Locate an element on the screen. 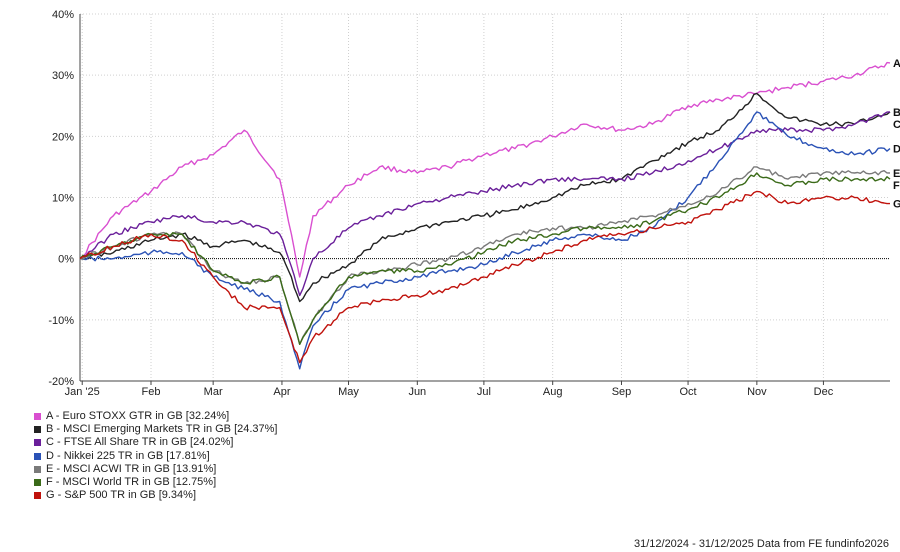 The image size is (900, 552). series-end-label: C is located at coordinates (896, 125).